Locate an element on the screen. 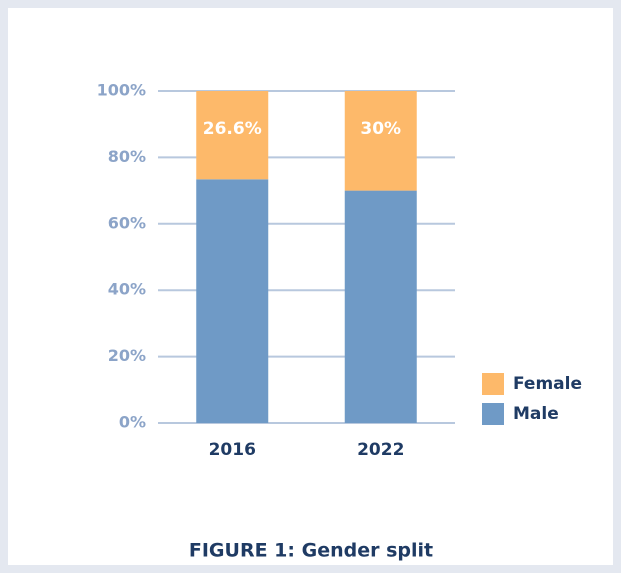  legend-label: Male is located at coordinates (536, 414).